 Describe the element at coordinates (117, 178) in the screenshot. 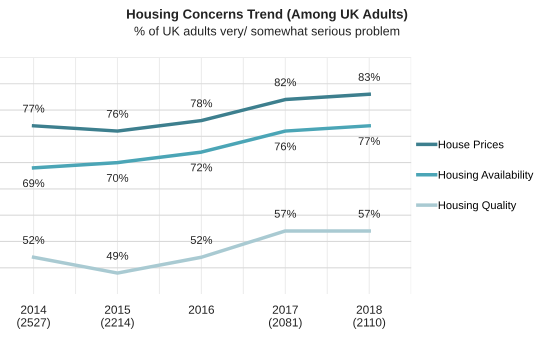

I see `data-label: 70%` at that location.